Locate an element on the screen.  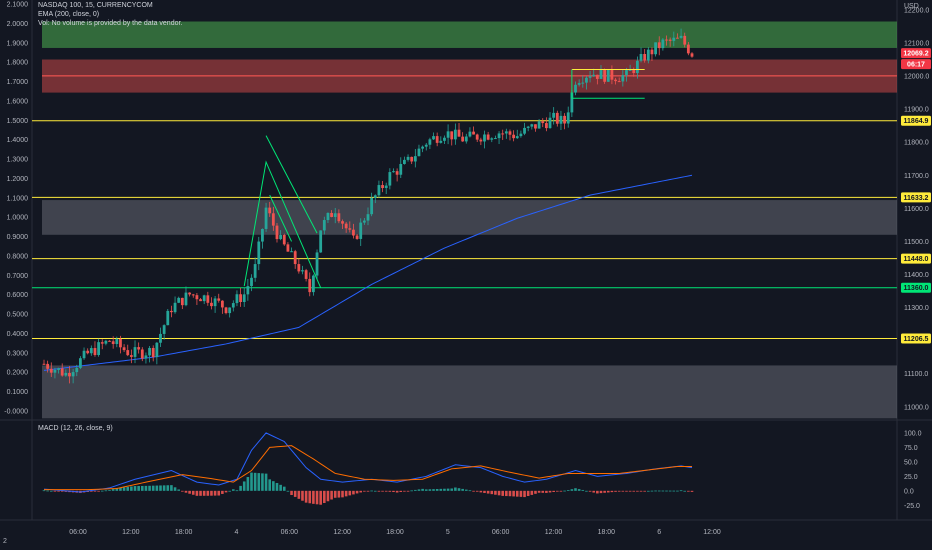
currency-label: USD is located at coordinates (911, 6).